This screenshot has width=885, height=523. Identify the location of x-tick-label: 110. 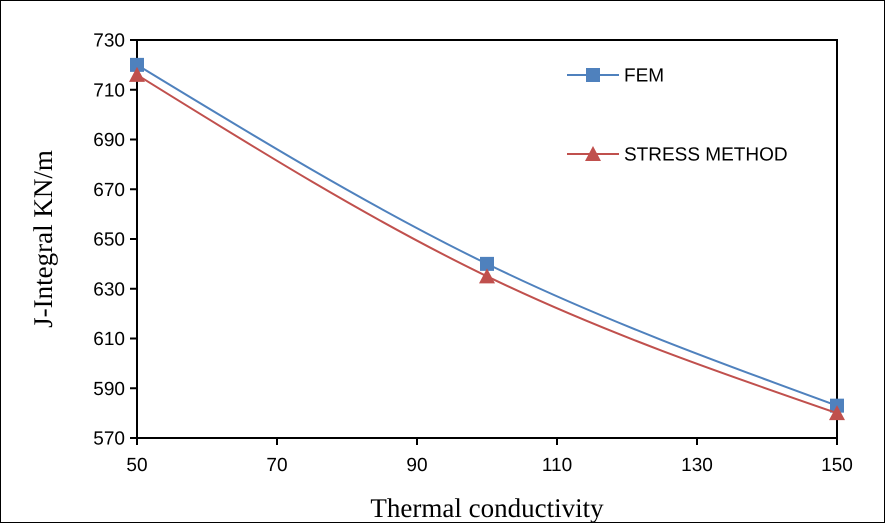
(557, 465).